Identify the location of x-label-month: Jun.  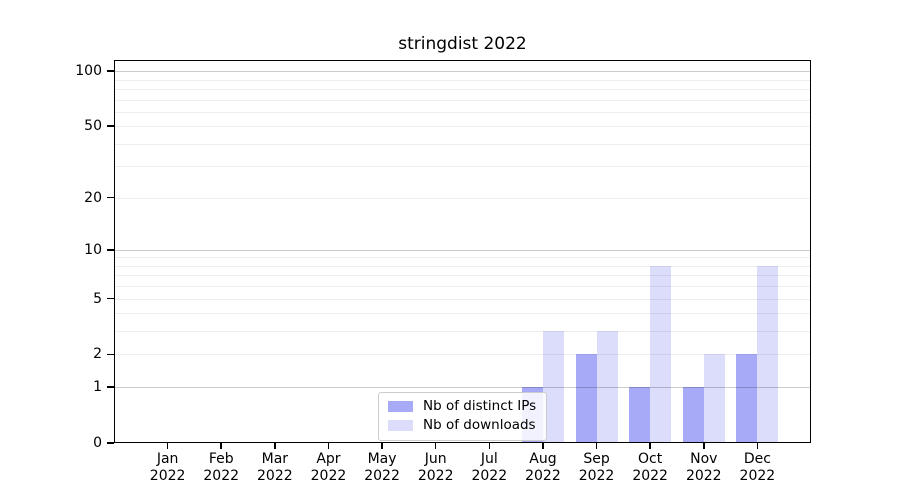
(435, 459).